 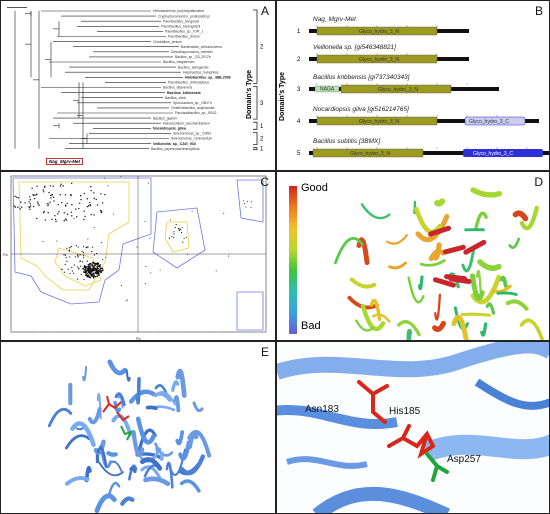 What do you see at coordinates (192, 103) in the screenshot?
I see `tree-leaf: Sporosarcina_sp._OB174` at bounding box center [192, 103].